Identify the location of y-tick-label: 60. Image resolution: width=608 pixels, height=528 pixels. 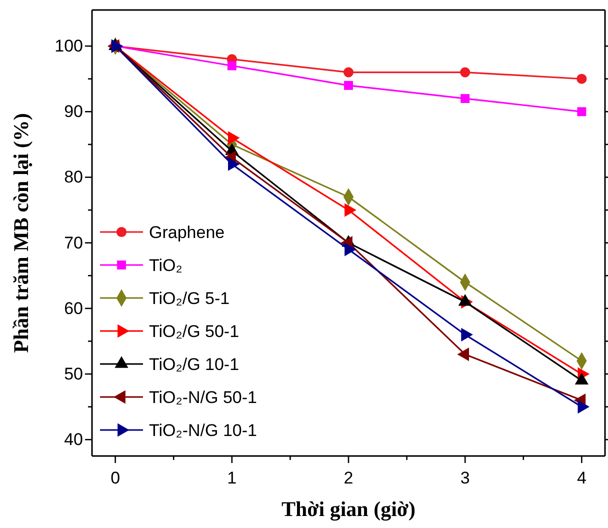
(73, 308).